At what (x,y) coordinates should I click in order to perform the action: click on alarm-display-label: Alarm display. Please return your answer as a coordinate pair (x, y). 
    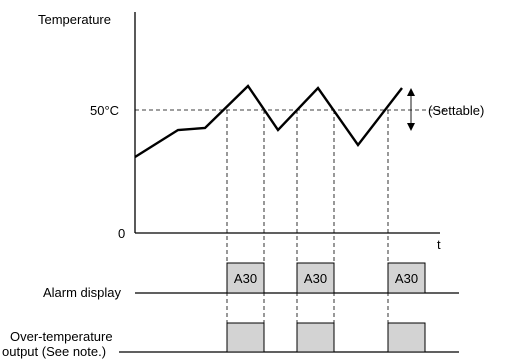
    Looking at the image, I should click on (82, 292).